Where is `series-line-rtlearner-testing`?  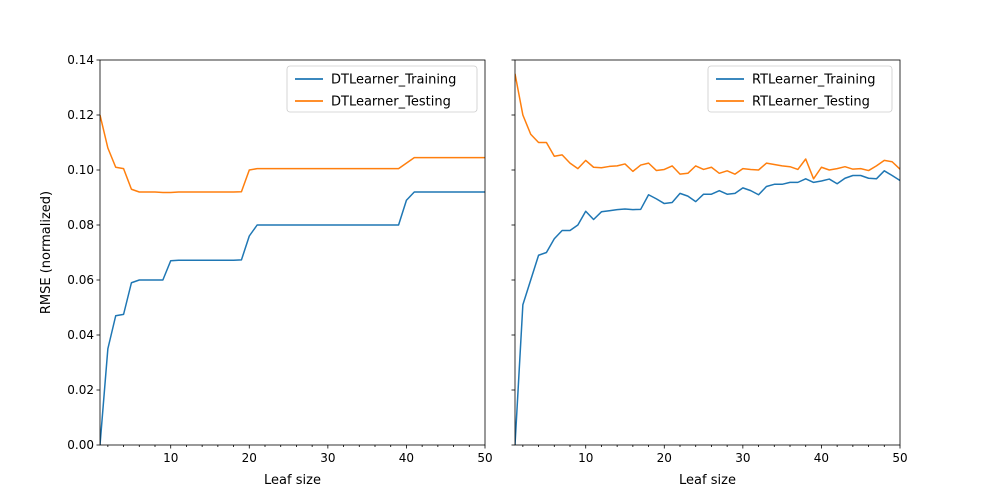
series-line-rtlearner-testing is located at coordinates (707, 126).